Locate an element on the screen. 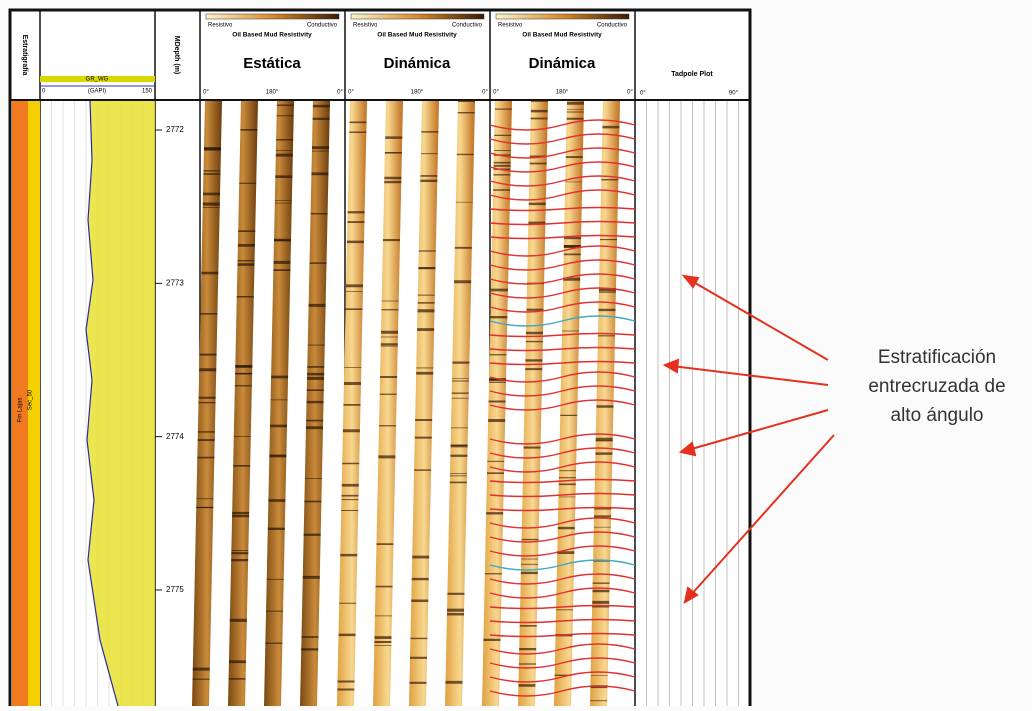 This screenshot has width=1032, height=711. annotation-arrows is located at coordinates (748, 439).